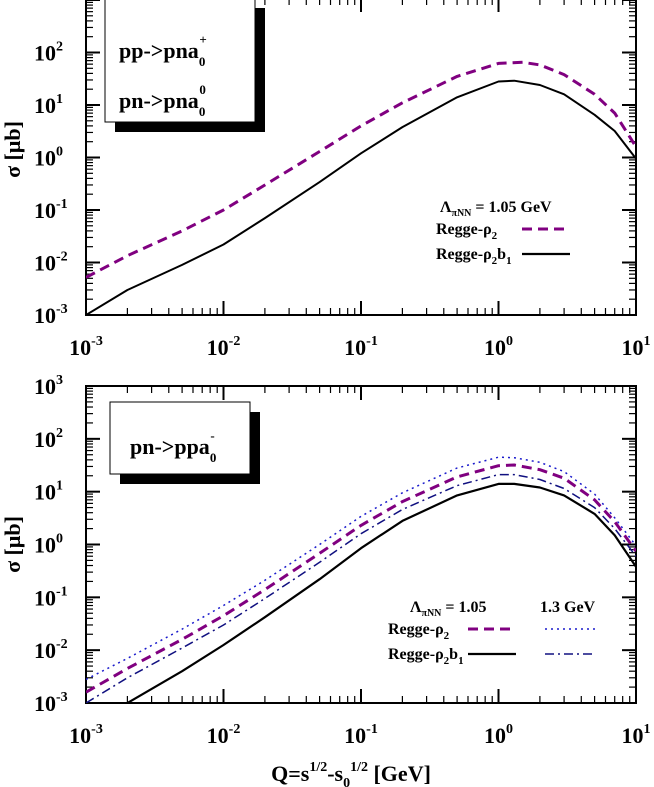 This screenshot has width=654, height=787. Describe the element at coordinates (568, 607) in the screenshot. I see `legend-lambda-2: 1.3 GeV` at that location.